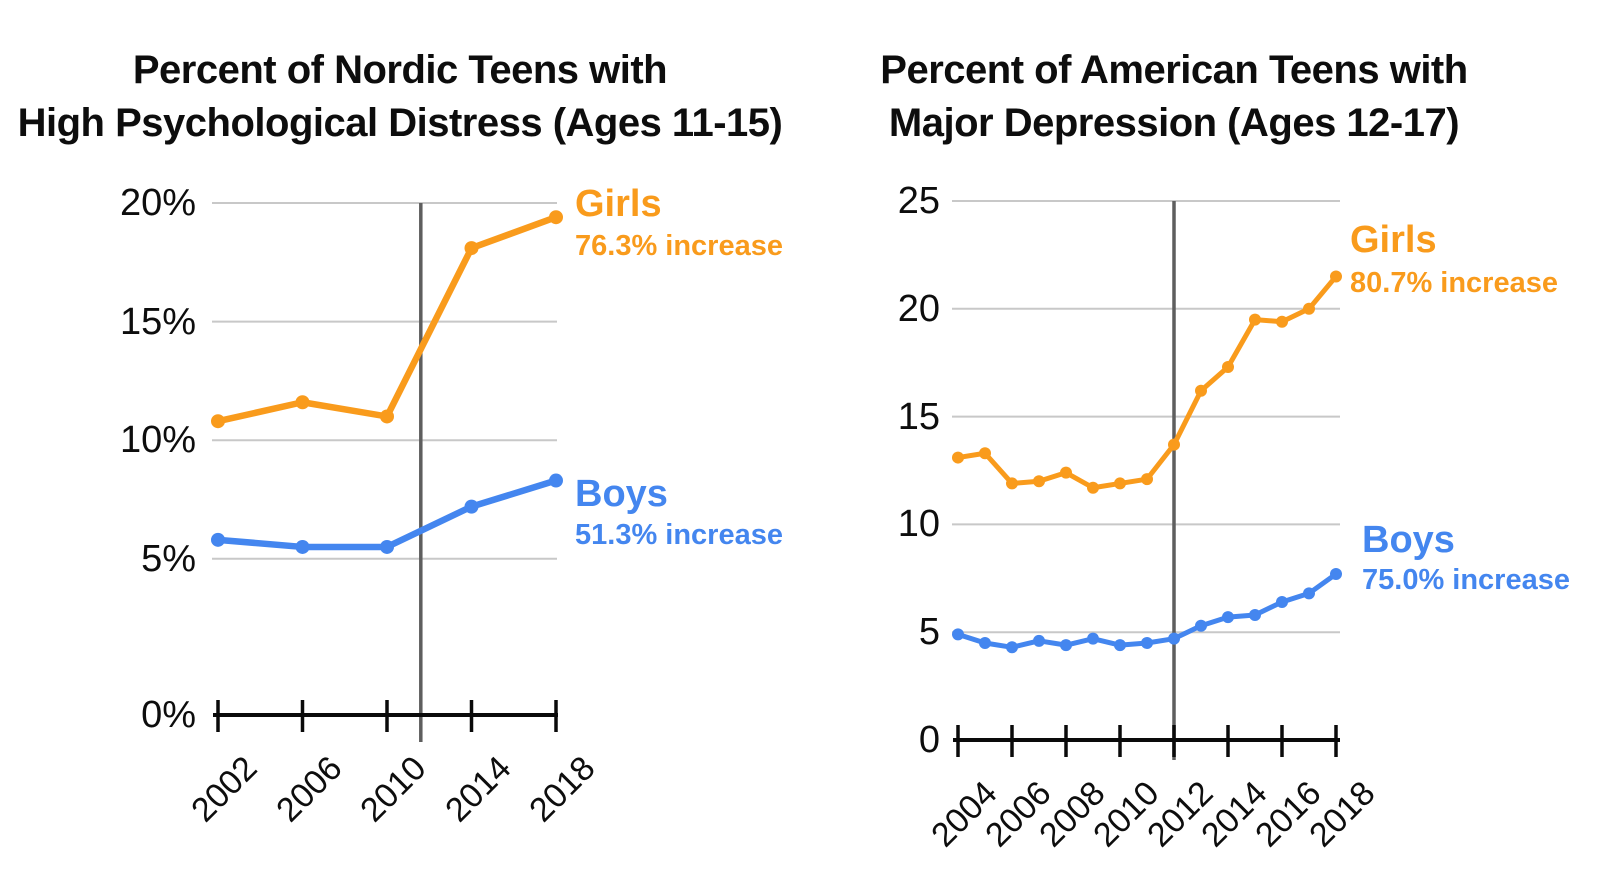 This screenshot has width=1600, height=895. Describe the element at coordinates (1201, 625) in the screenshot. I see `american-boys-point-2013` at that location.